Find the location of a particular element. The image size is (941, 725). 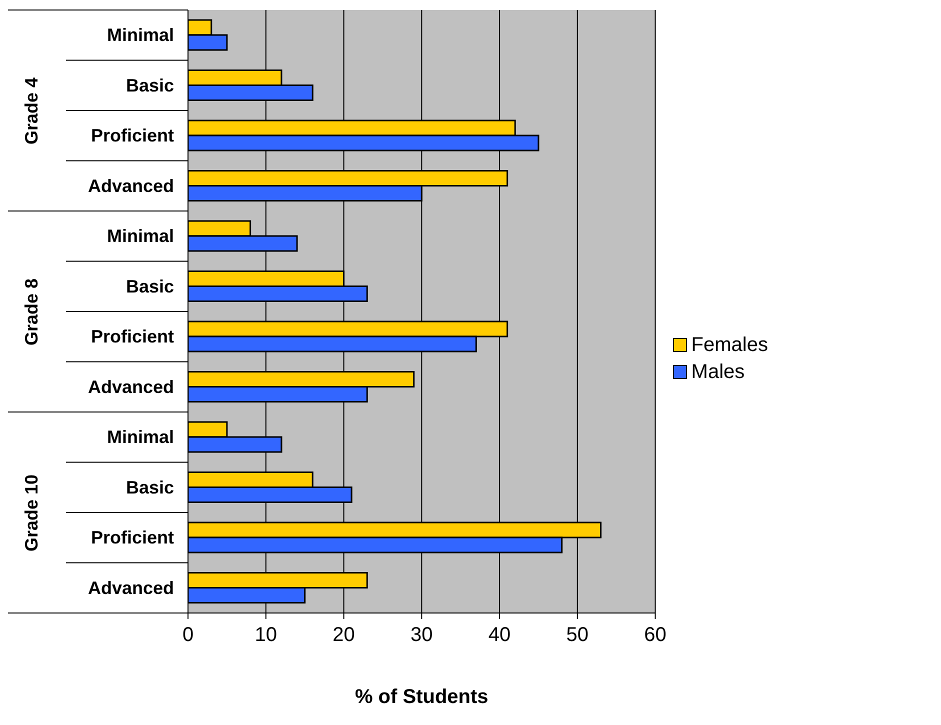

x-tick-label: 40 is located at coordinates (499, 635).